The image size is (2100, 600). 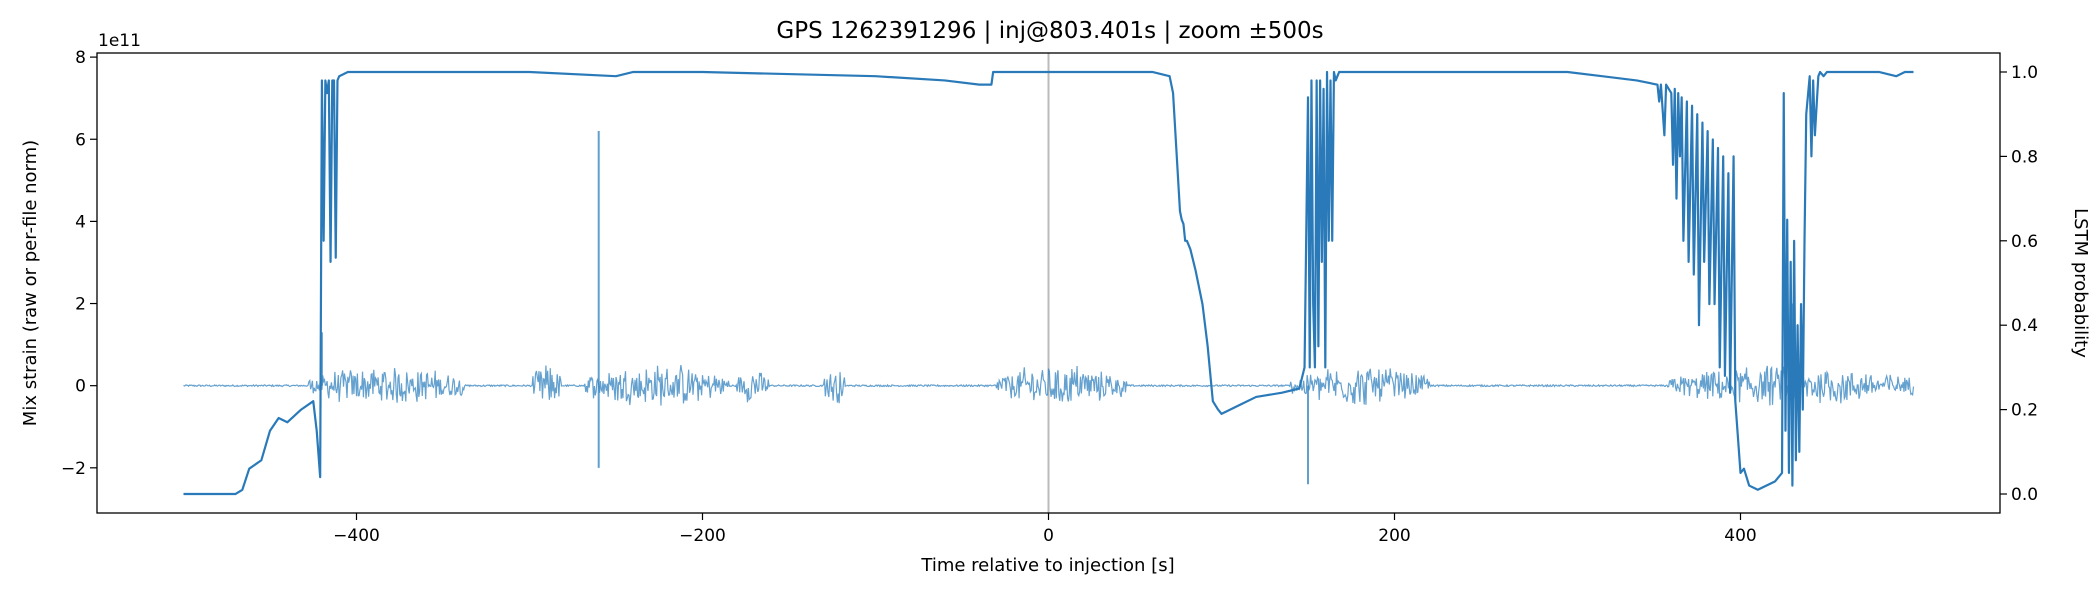 I want to click on x-tick-label: 0, so click(x=1048, y=536).